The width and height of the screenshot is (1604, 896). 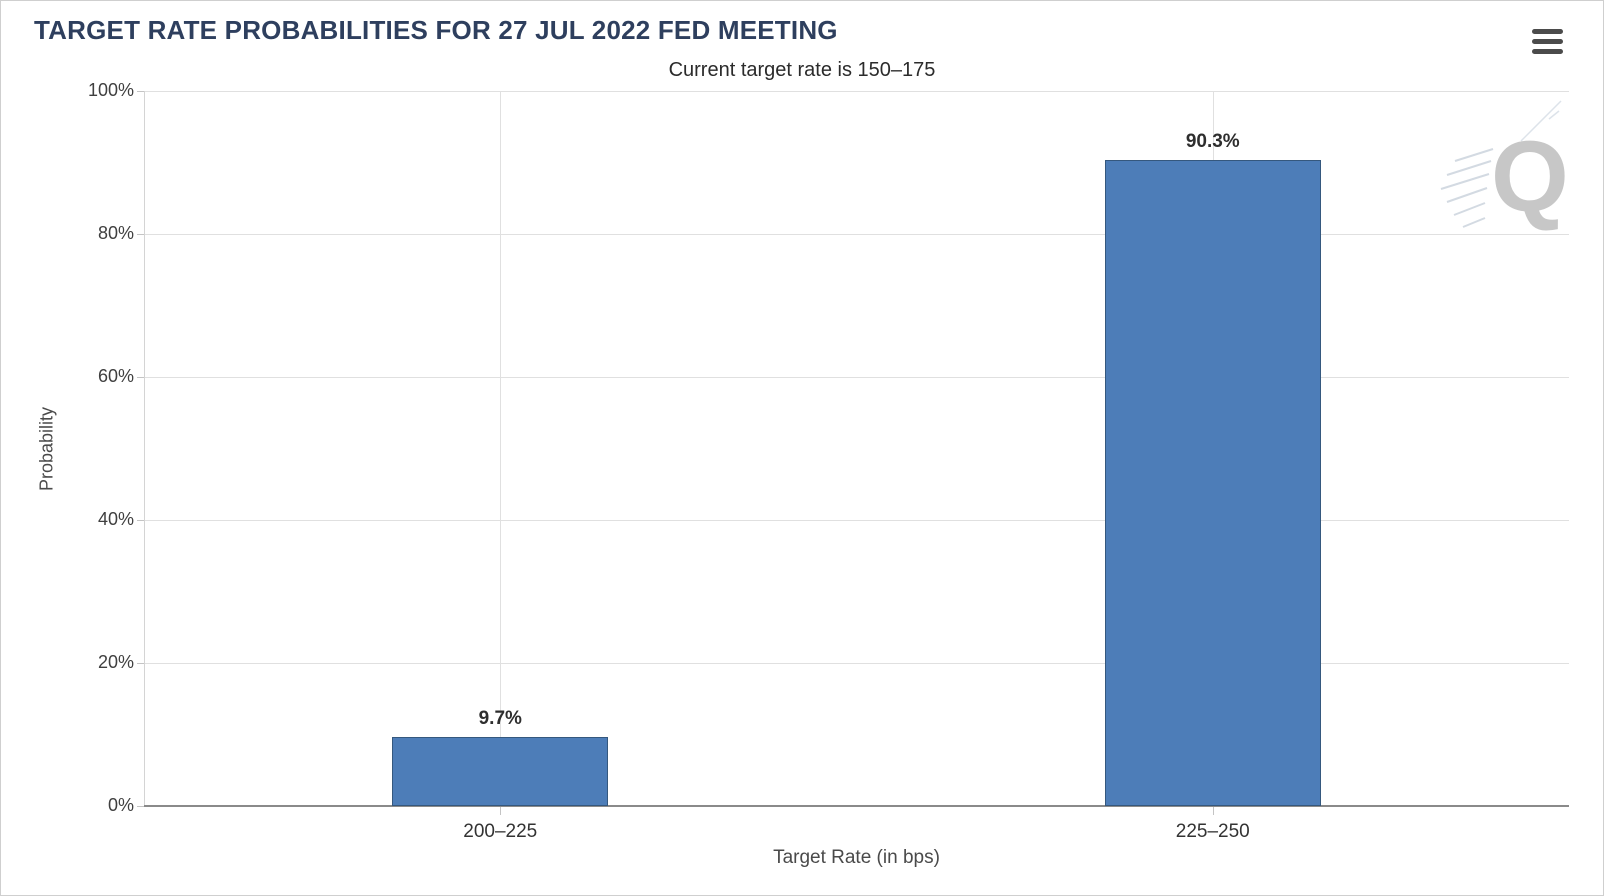 I want to click on bar-value-label-0: 9.7%, so click(x=500, y=718).